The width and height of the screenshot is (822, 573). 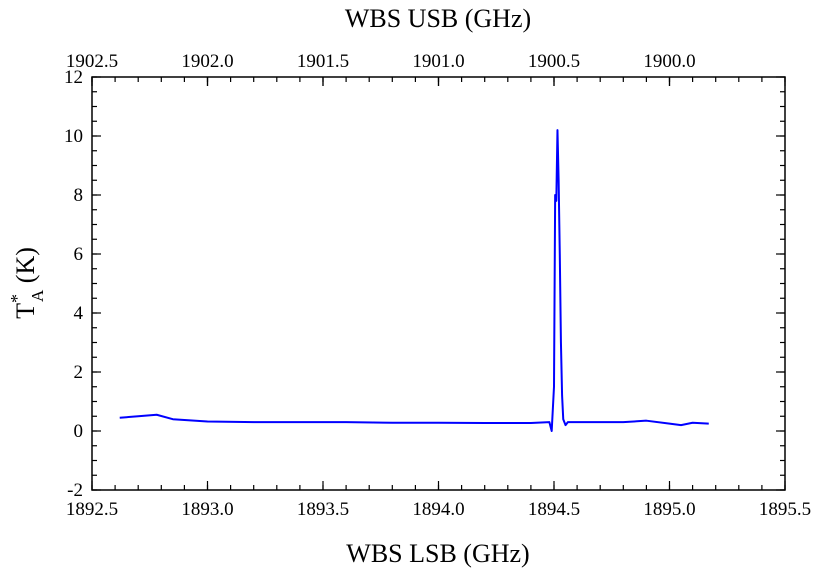 I want to click on top-x-tick-label: 1902.5, so click(x=92, y=61).